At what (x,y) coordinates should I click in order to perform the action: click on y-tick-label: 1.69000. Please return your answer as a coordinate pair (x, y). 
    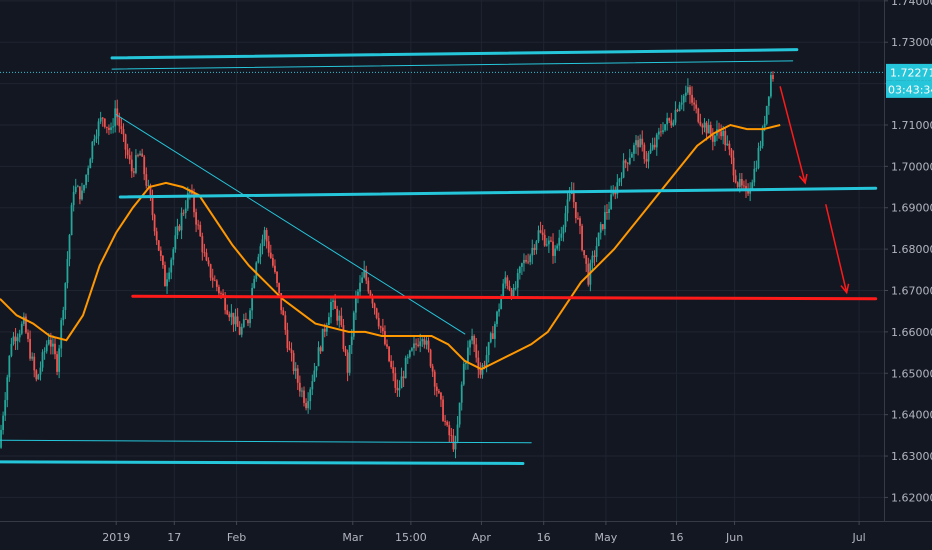
    Looking at the image, I should click on (911, 208).